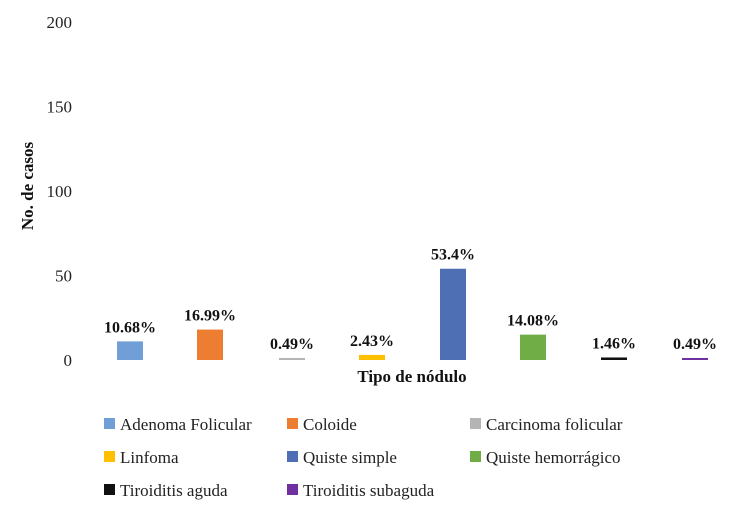  What do you see at coordinates (350, 457) in the screenshot?
I see `legend-label: Quiste simple` at bounding box center [350, 457].